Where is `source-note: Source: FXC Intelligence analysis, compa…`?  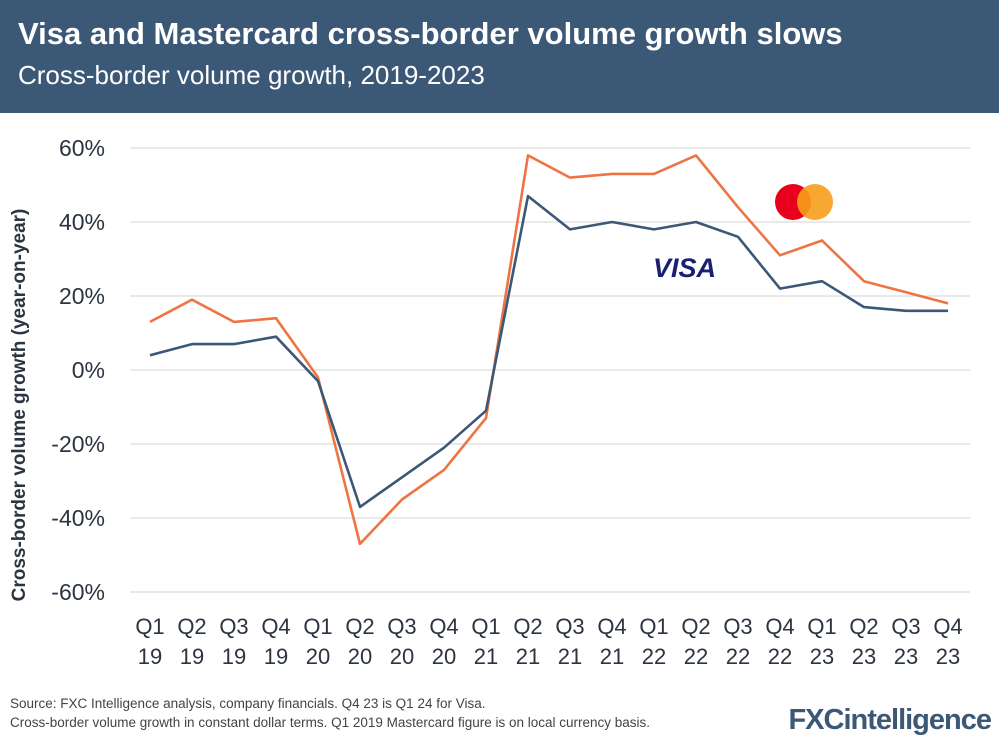
source-note: Source: FXC Intelligence analysis, compa… is located at coordinates (248, 703).